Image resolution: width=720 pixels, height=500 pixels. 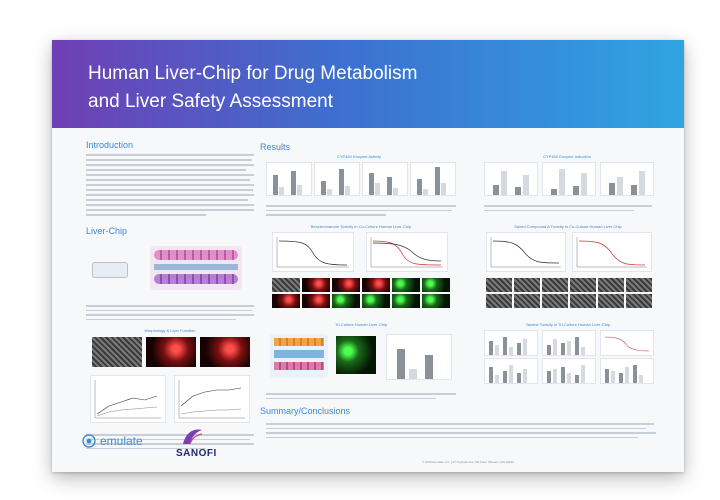 I want to click on morphology-caption, so click(x=170, y=441).